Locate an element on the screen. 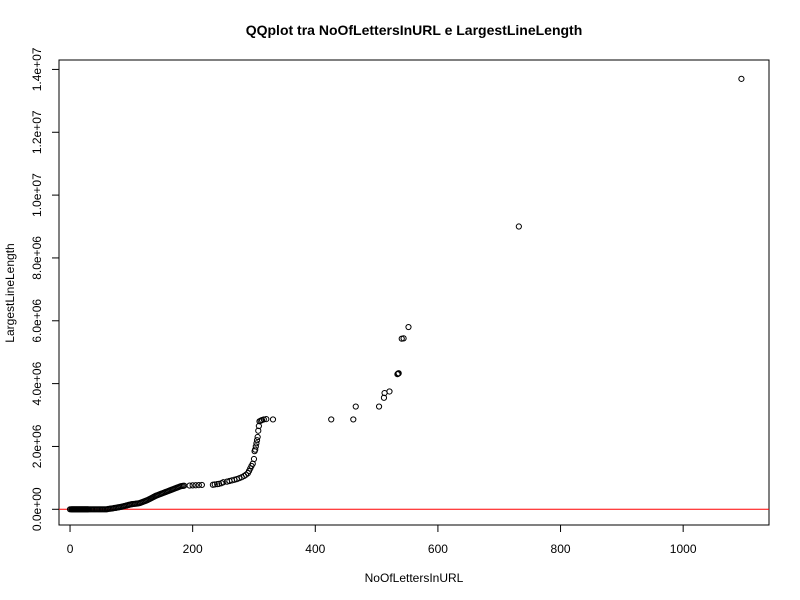  x-axis-label: NoOfLettersInURL is located at coordinates (414, 578).